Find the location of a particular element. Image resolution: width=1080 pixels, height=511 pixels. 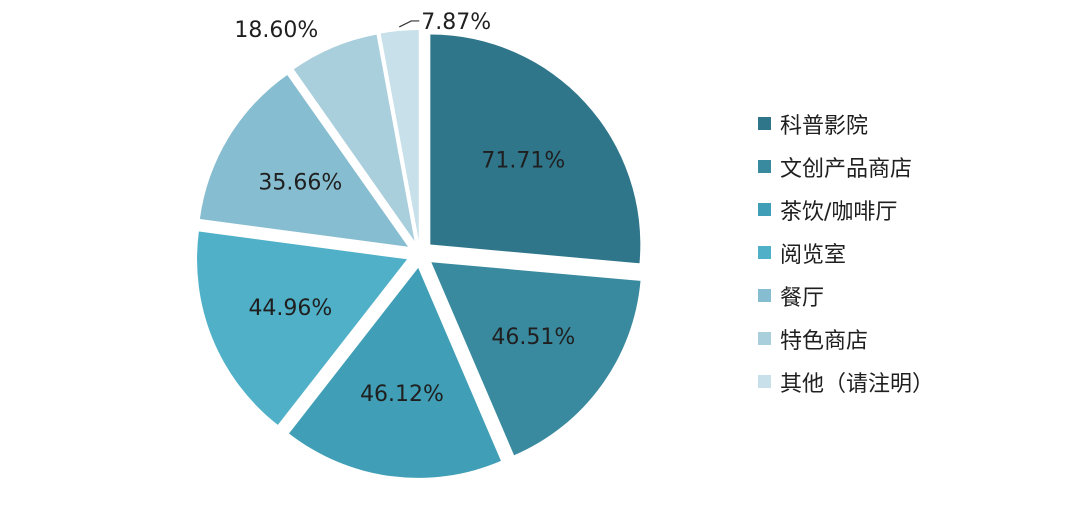

pie-data-label-2: 46.12% is located at coordinates (402, 394).